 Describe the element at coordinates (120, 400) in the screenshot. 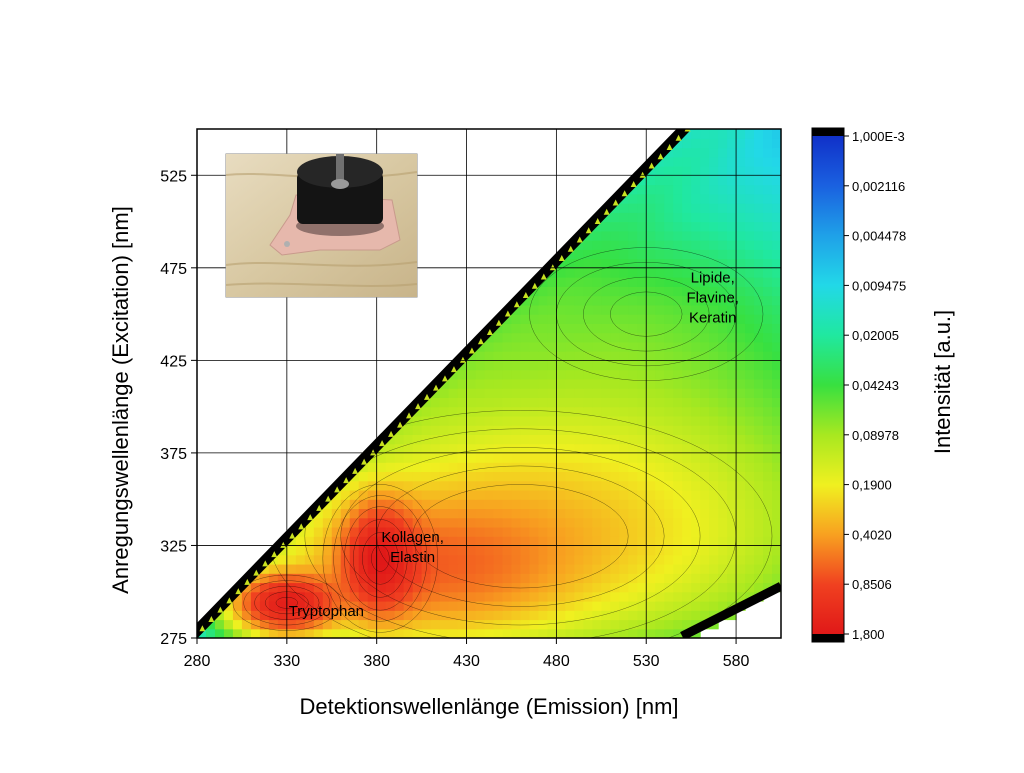

I see `y-axis-title: Anregungswellenlänge (Excitation) [nm]` at that location.